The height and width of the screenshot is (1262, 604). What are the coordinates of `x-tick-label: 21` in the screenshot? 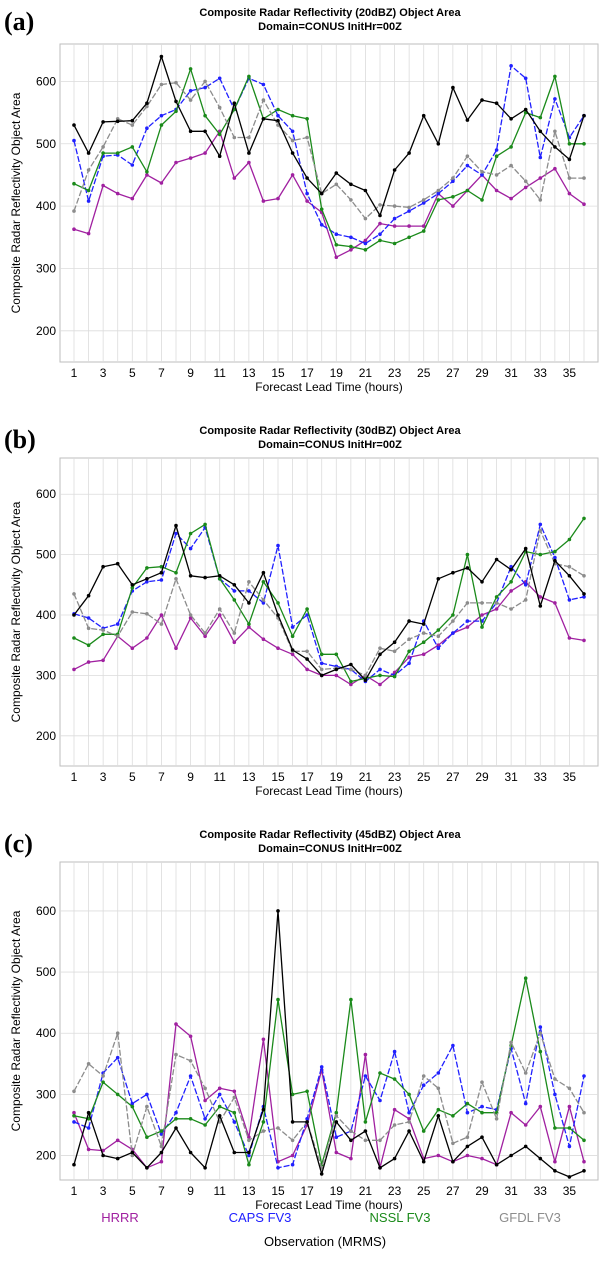 It's located at (366, 373).